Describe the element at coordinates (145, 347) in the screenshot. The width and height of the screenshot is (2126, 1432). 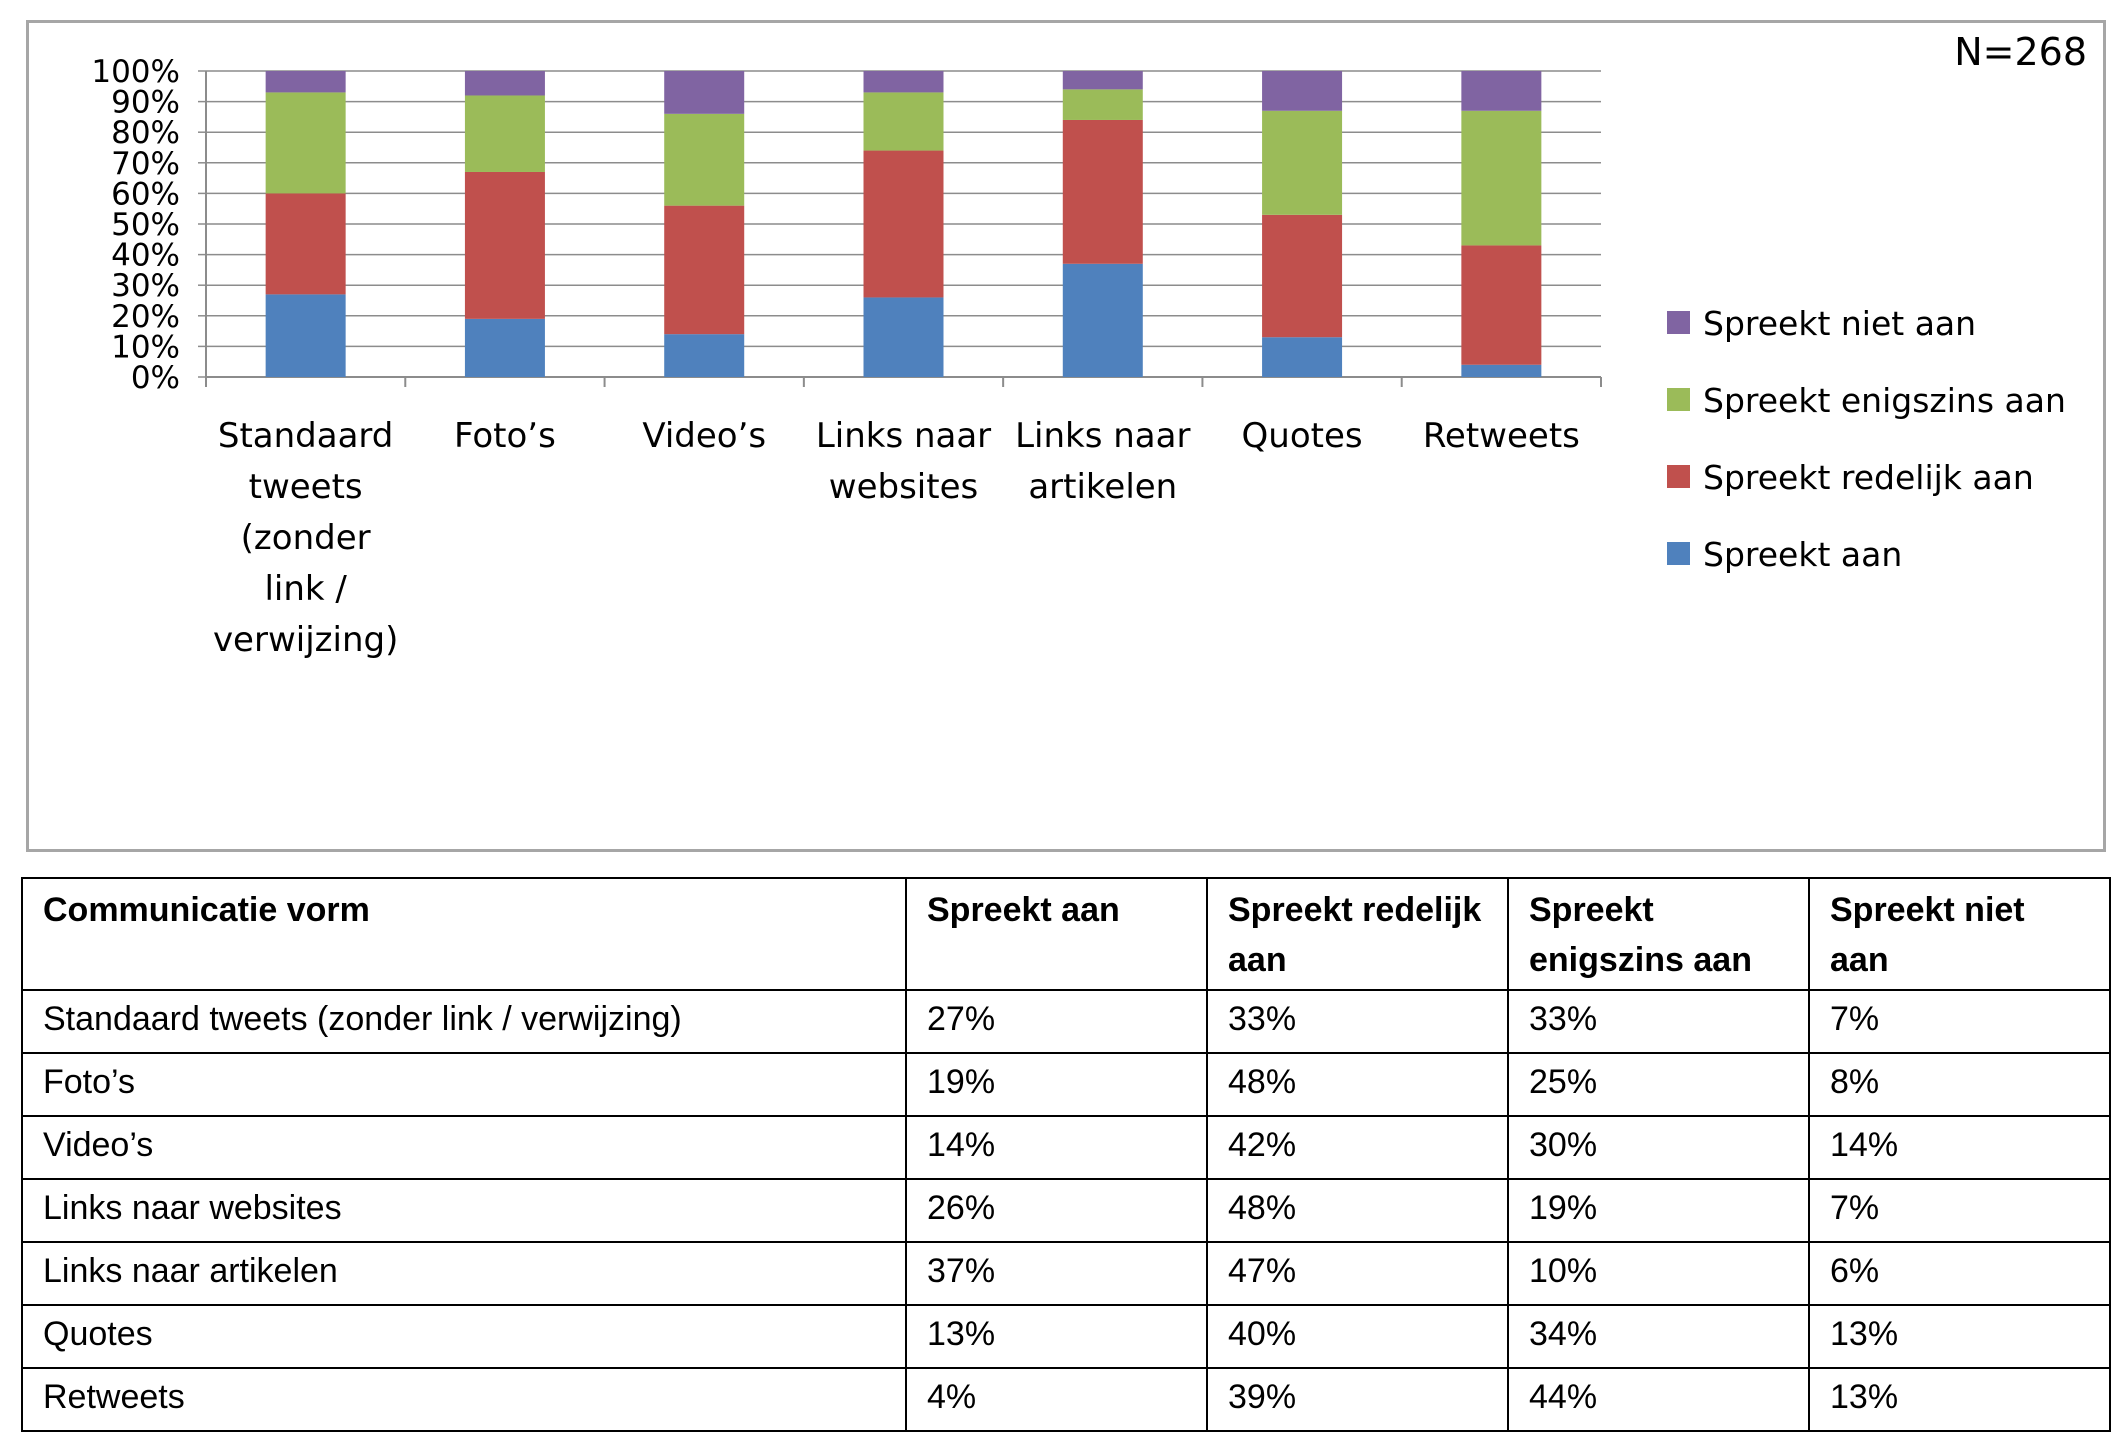
I see `y-tick-label: 10%` at that location.